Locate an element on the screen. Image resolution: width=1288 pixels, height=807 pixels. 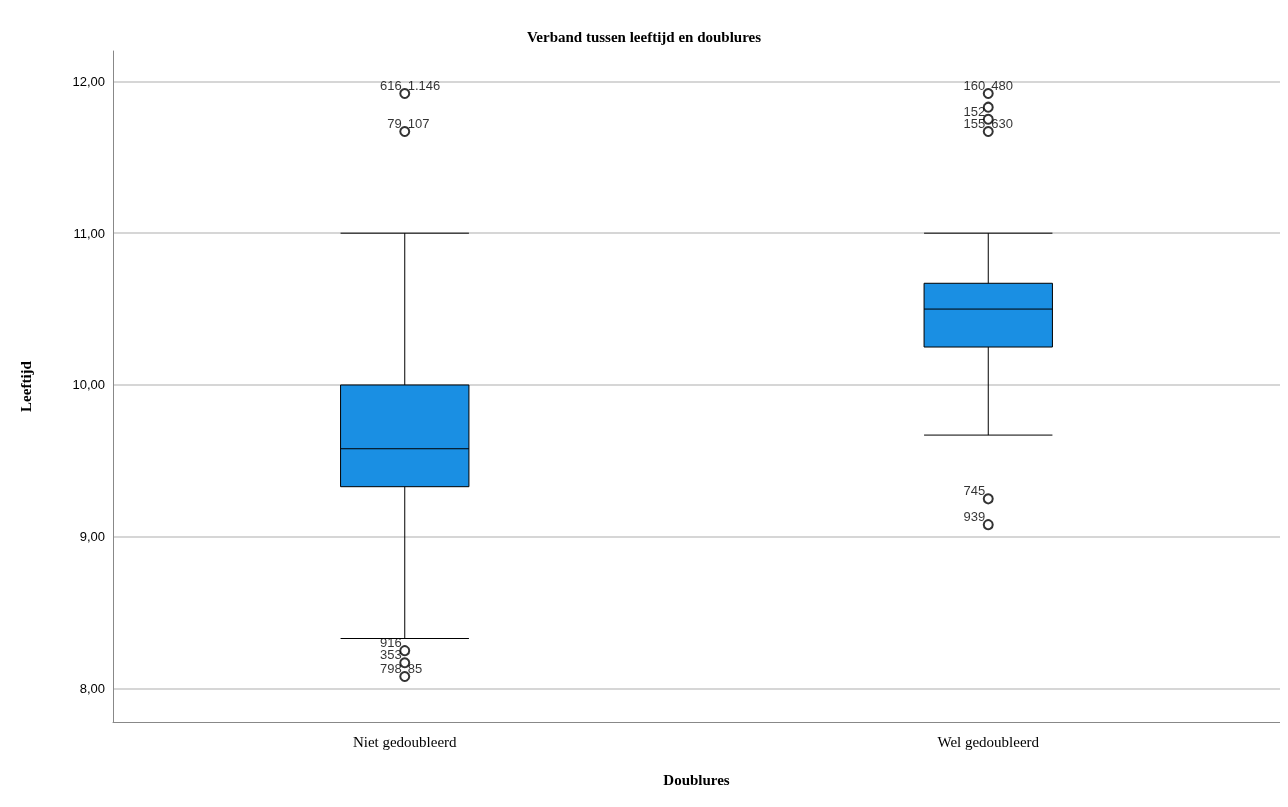
chart-title: Verband tussen leeftijd en doublures is located at coordinates (644, 36).